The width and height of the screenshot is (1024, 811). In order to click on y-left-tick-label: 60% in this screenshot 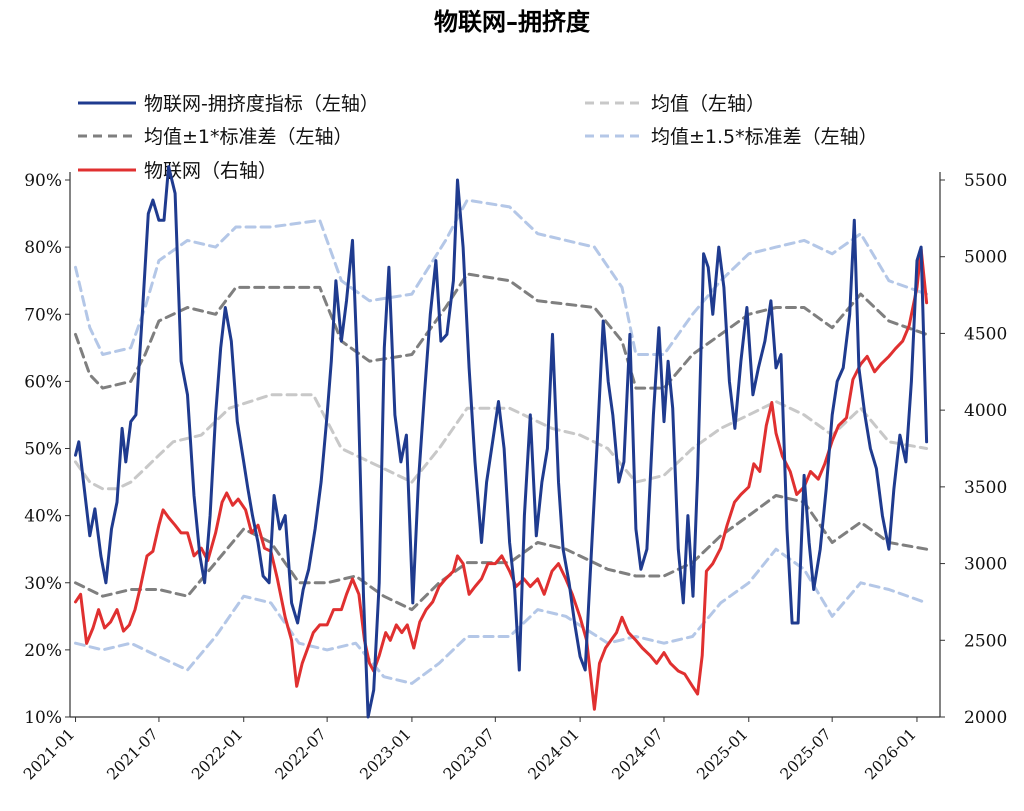, I will do `click(43, 382)`.